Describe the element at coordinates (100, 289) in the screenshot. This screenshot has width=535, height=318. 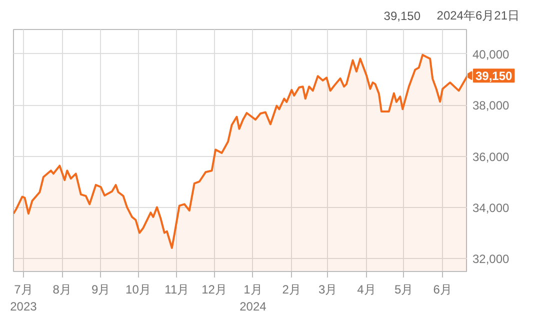
I see `x-tick-label: 9月` at that location.